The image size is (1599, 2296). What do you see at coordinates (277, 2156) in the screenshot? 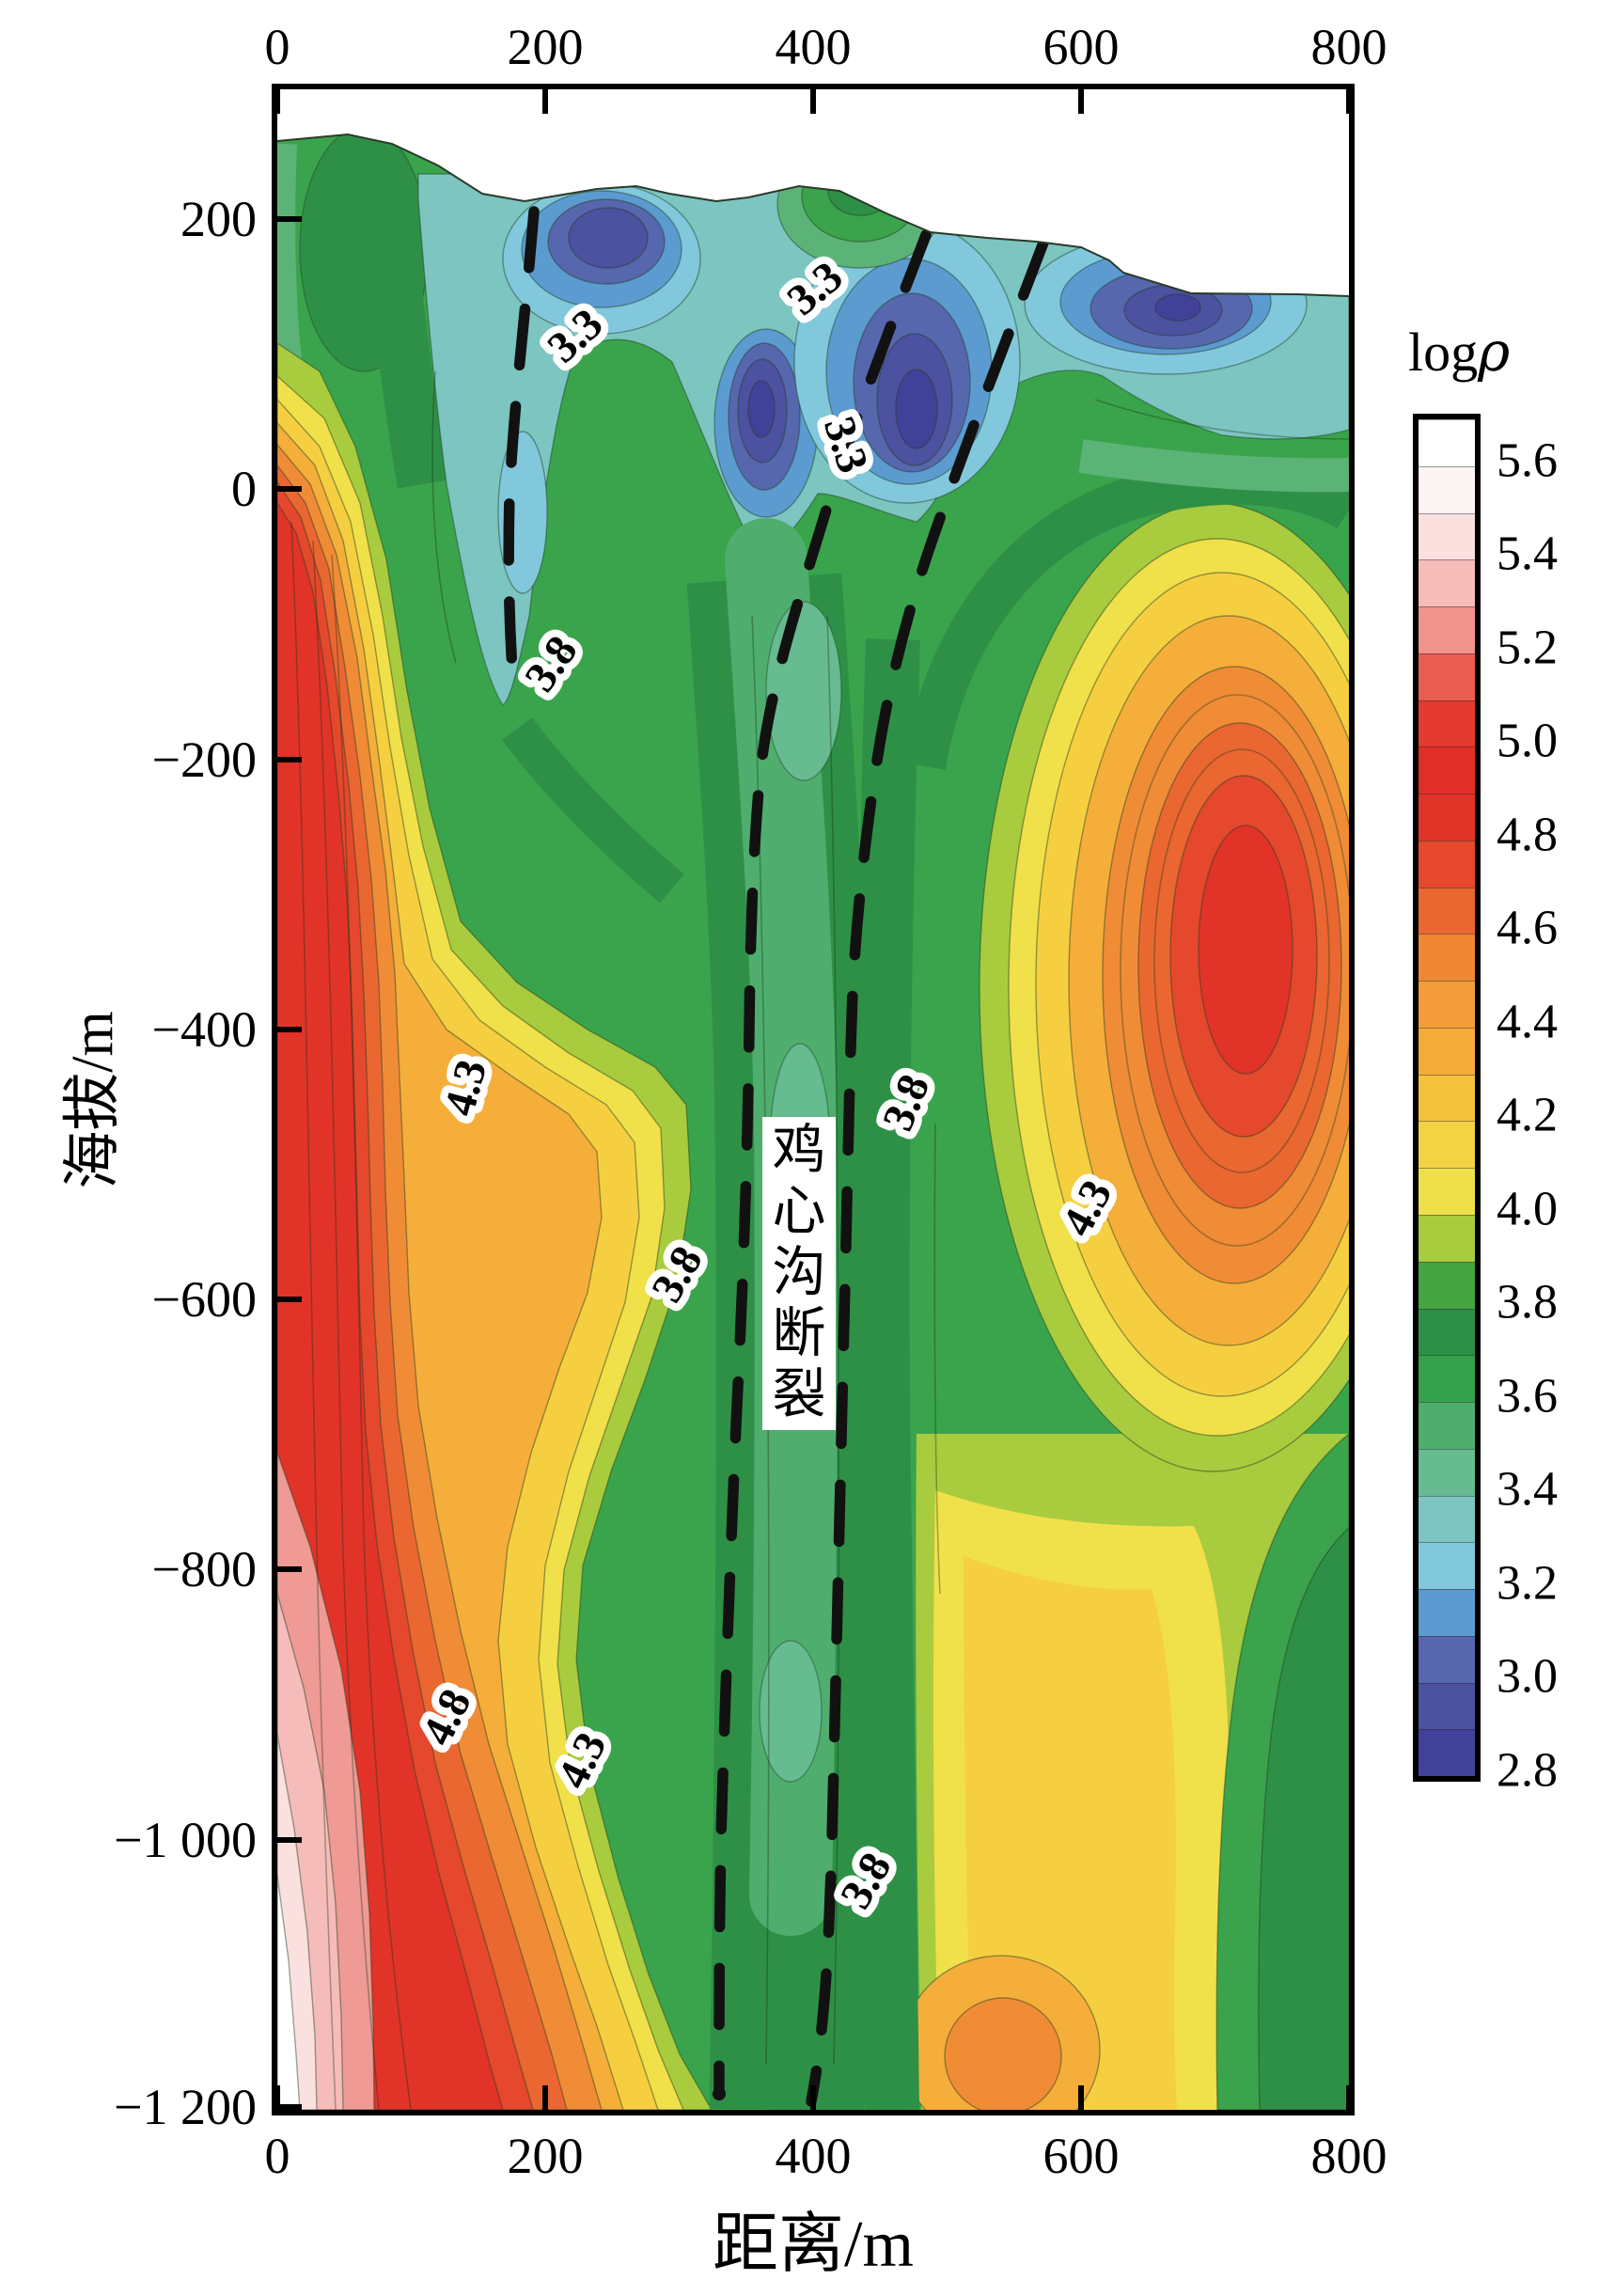
I see `x-tick-label-bottom: 0` at bounding box center [277, 2156].